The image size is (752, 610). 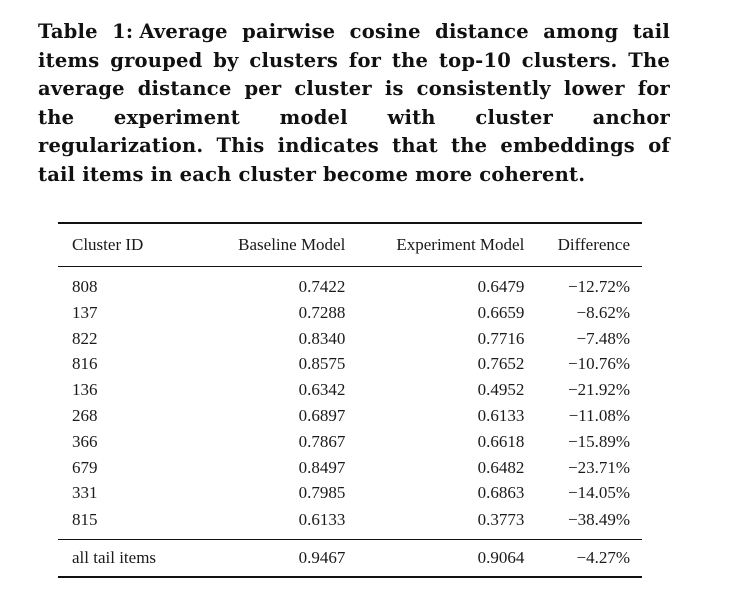 What do you see at coordinates (350, 494) in the screenshot?
I see `table-row: 331 0.7985 0.6863 −14.05%` at bounding box center [350, 494].